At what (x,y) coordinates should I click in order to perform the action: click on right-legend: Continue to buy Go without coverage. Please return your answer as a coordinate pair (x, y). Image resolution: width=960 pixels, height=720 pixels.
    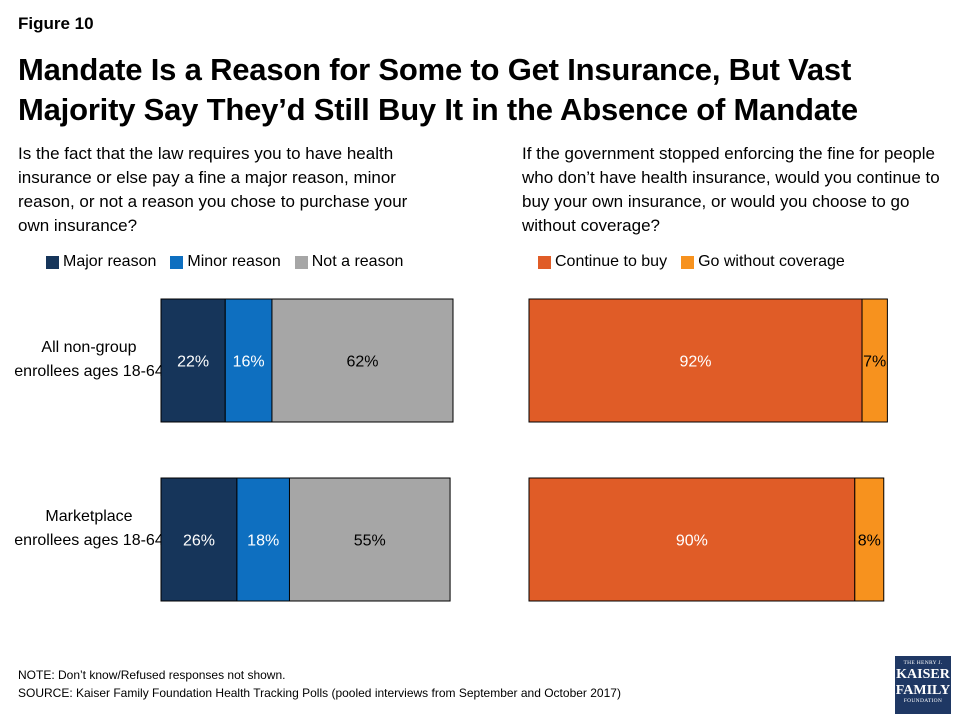
    Looking at the image, I should click on (698, 262).